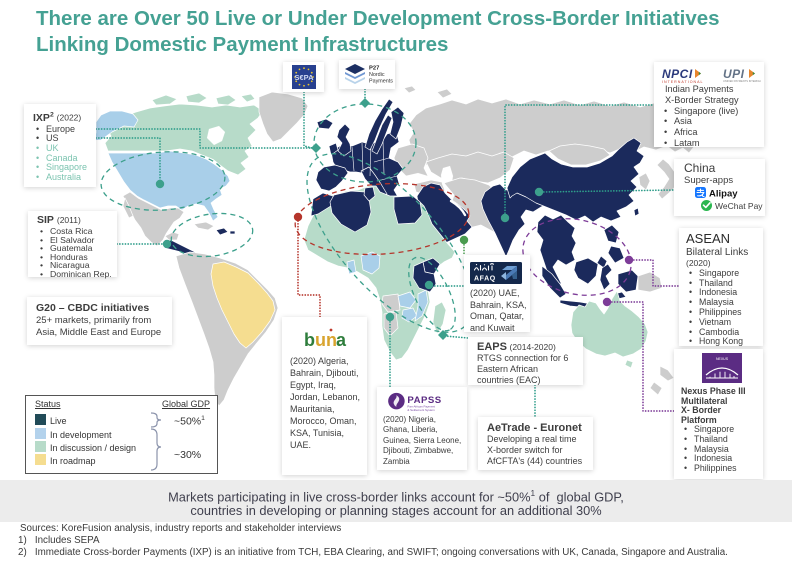  I want to click on svg-text: S€PA, so click(304, 77).